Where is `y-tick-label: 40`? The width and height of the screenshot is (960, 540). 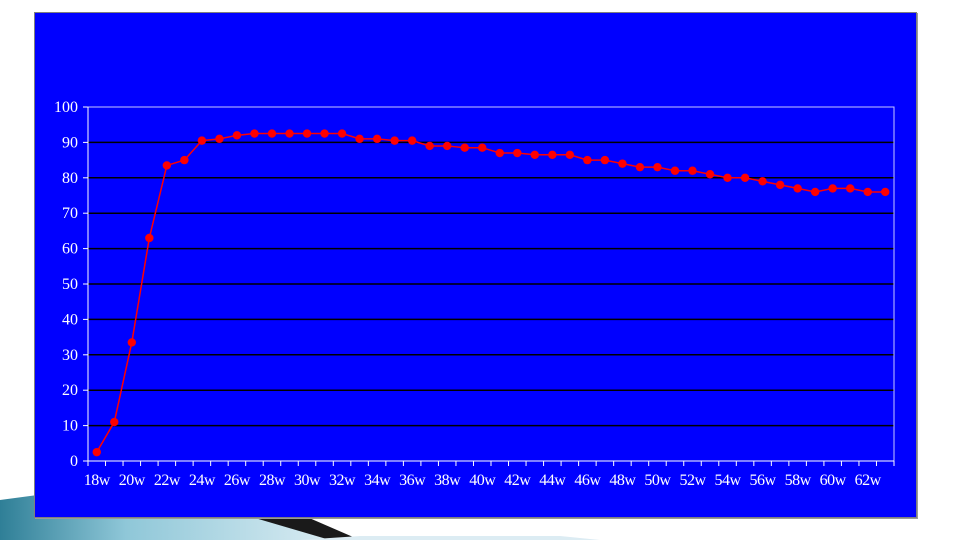
y-tick-label: 40 is located at coordinates (70, 319).